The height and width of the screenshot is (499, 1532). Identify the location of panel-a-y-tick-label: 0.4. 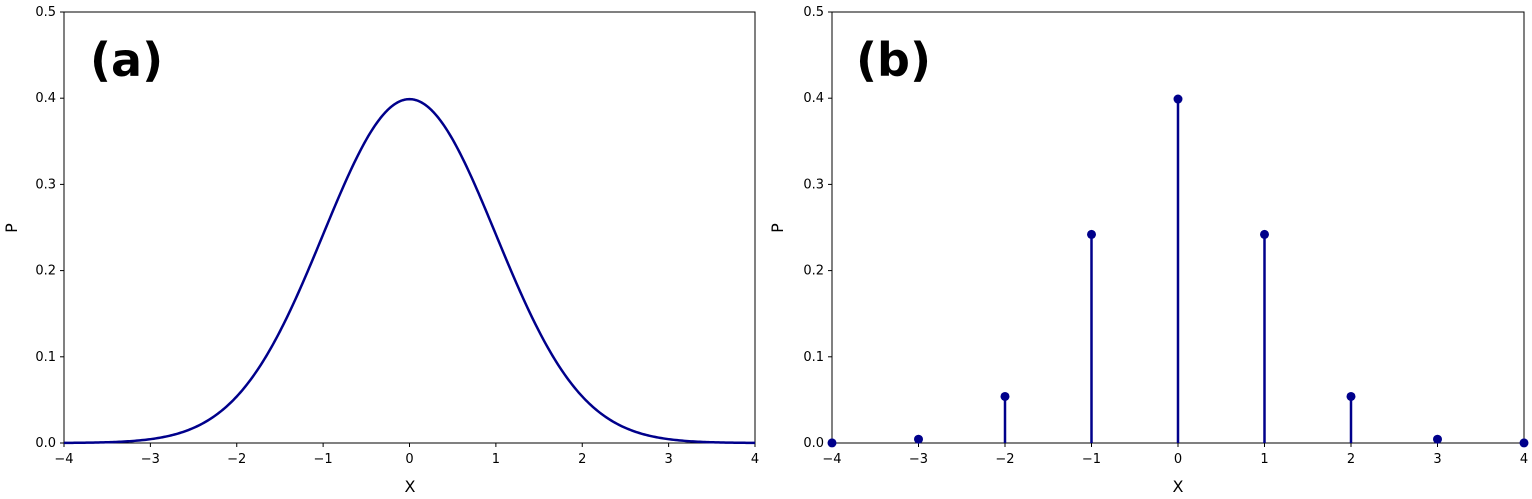
(45, 98).